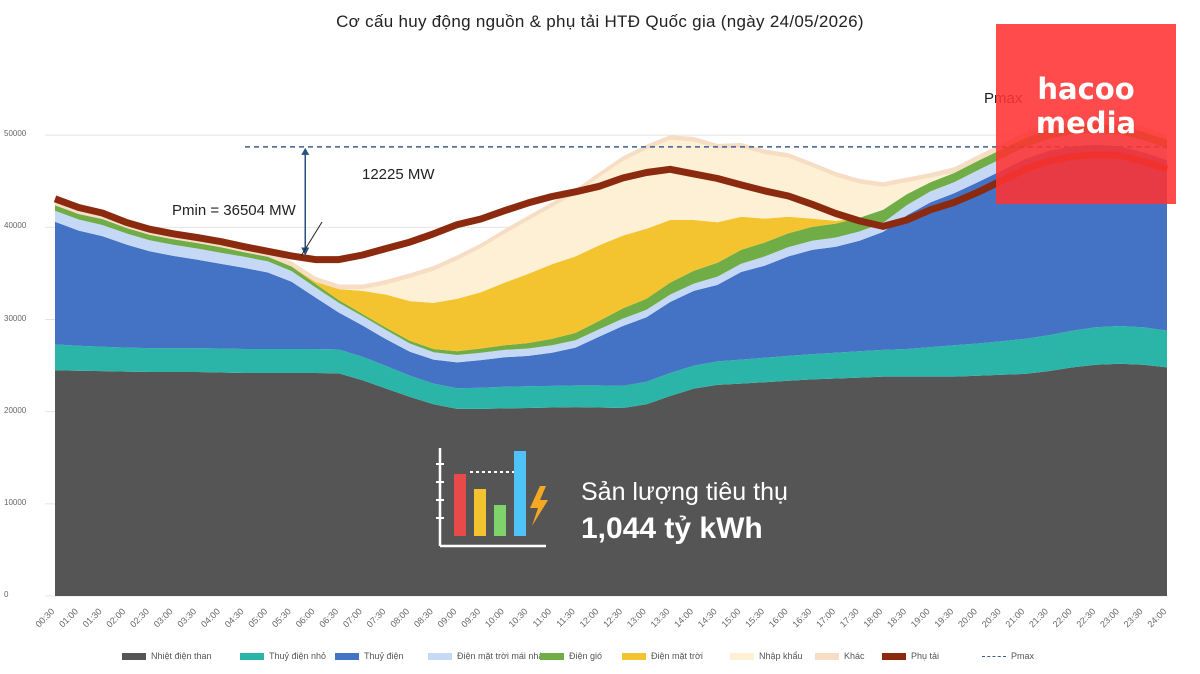 The height and width of the screenshot is (674, 1200). Describe the element at coordinates (1038, 617) in the screenshot. I see `x-tick-label: 21:30` at that location.